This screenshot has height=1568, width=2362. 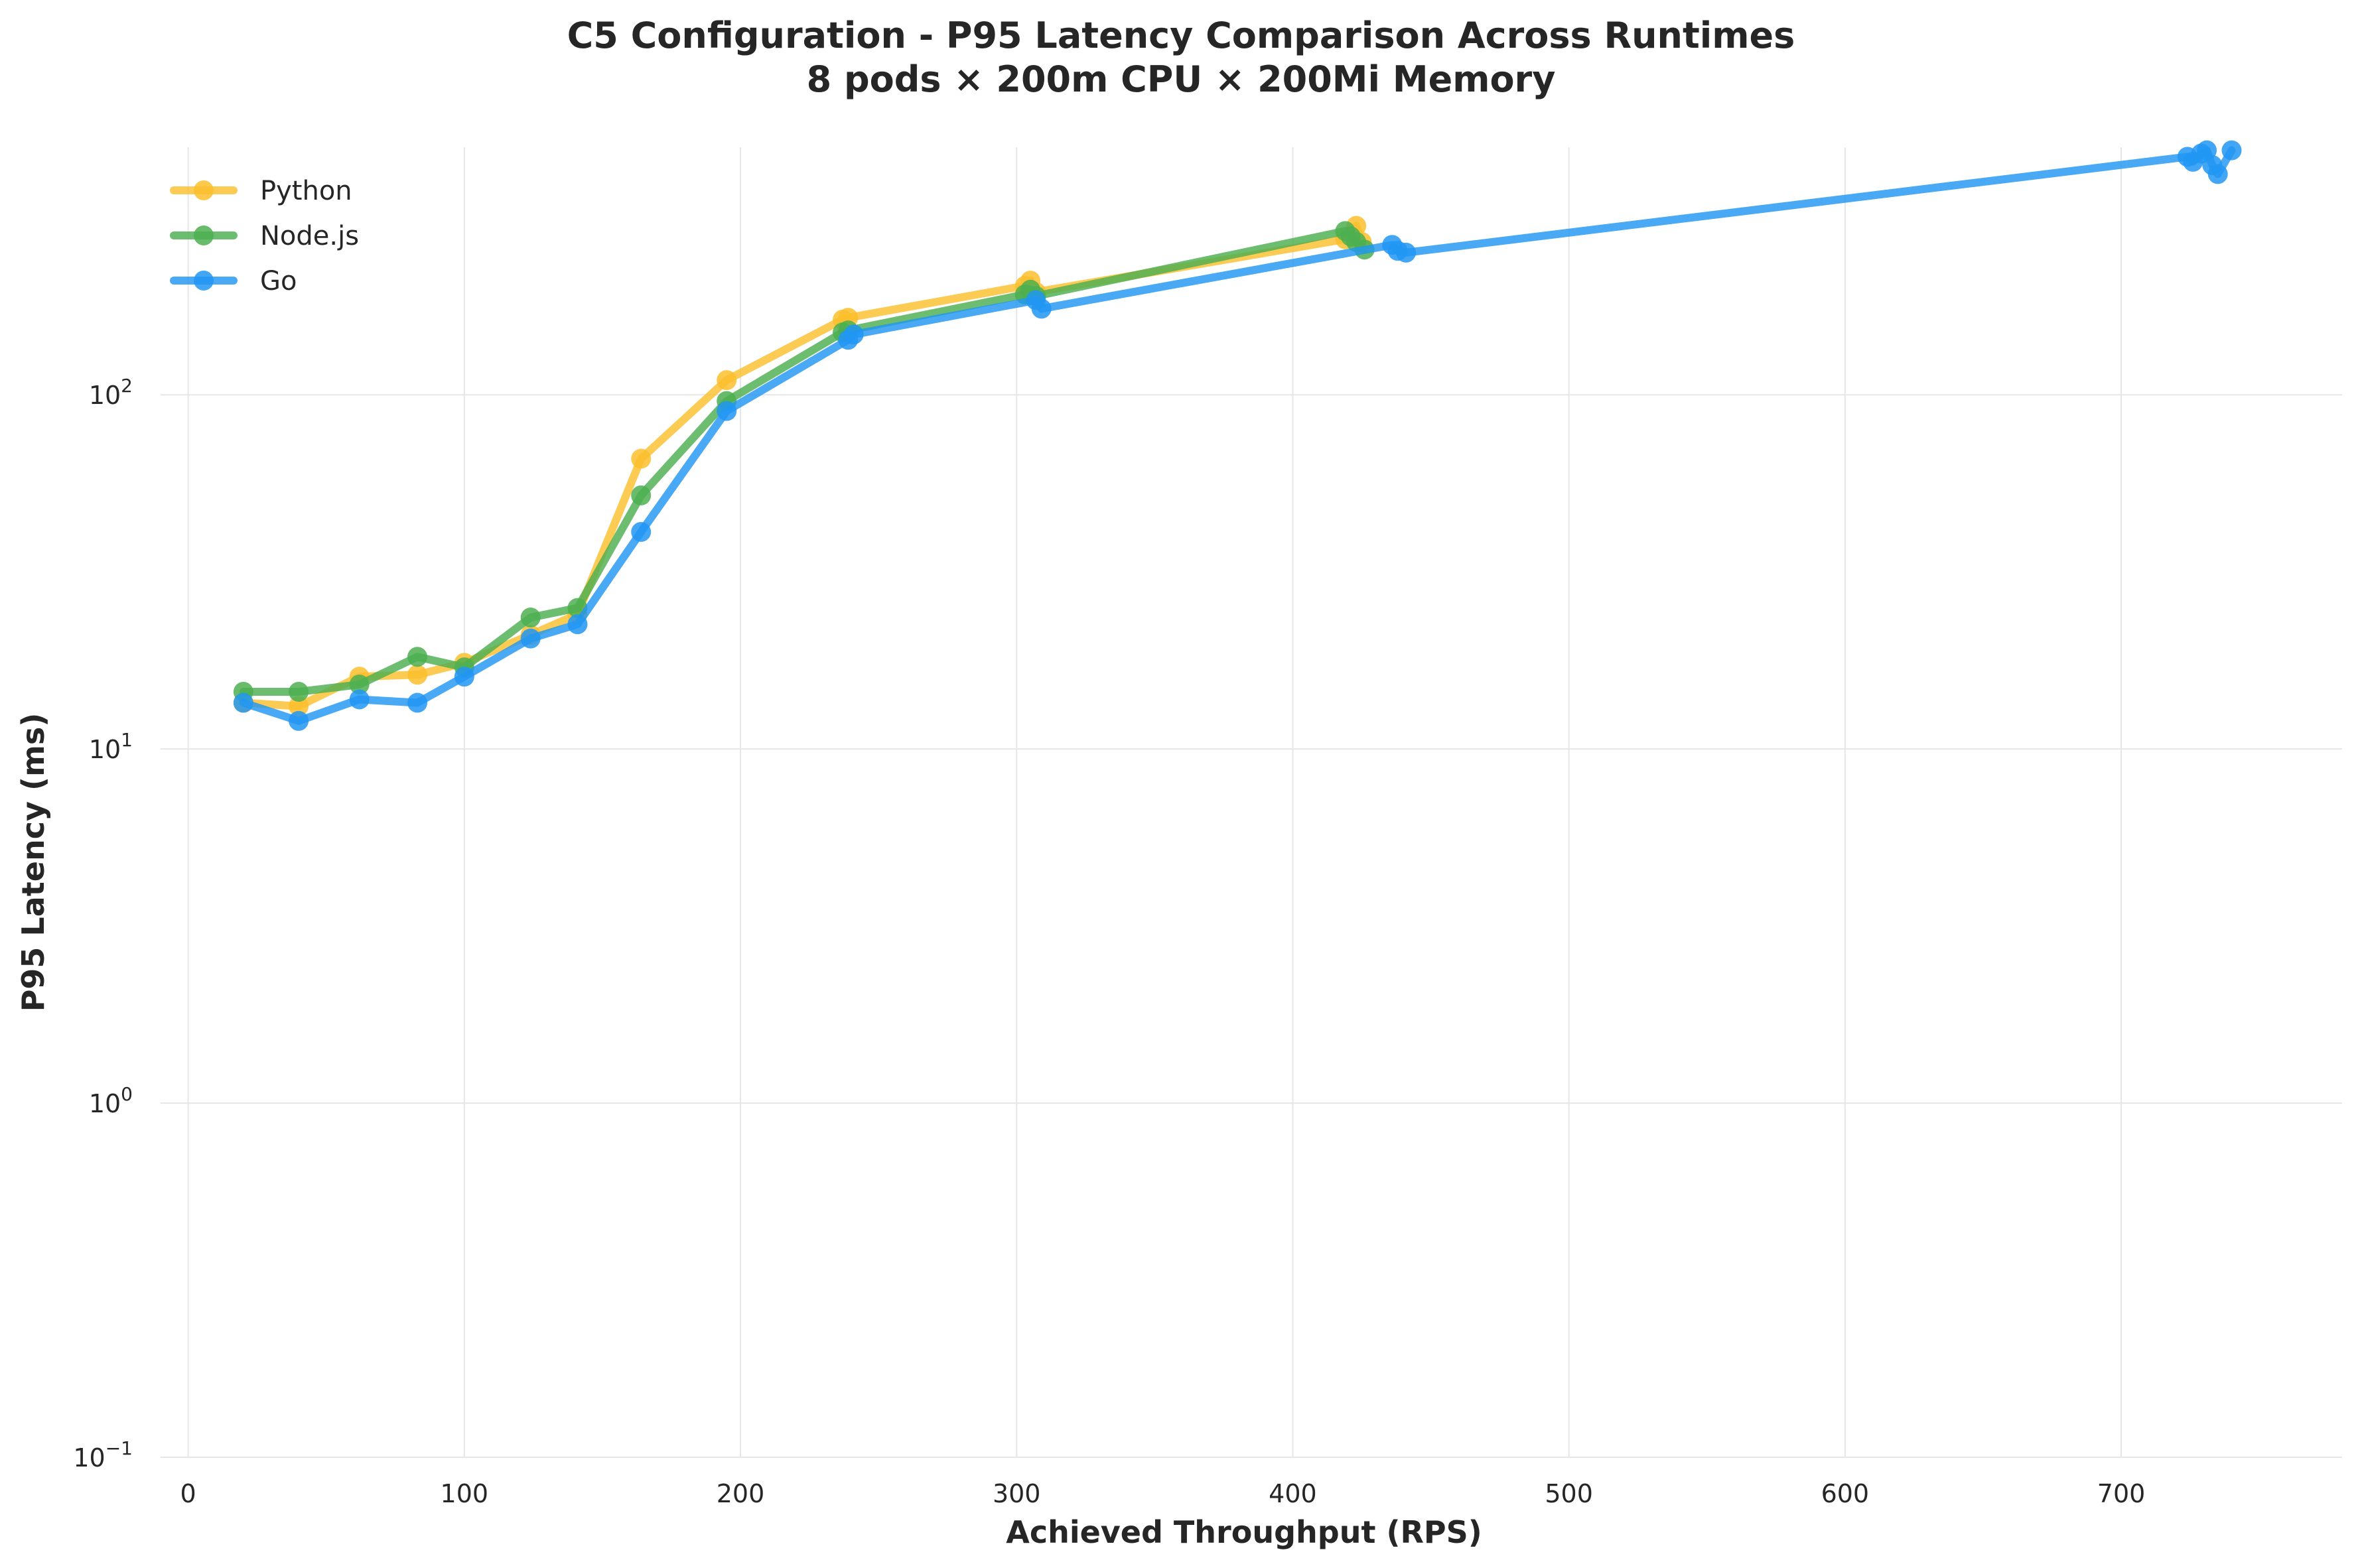 I want to click on y-tick-label: 10¹, so click(x=111, y=747).